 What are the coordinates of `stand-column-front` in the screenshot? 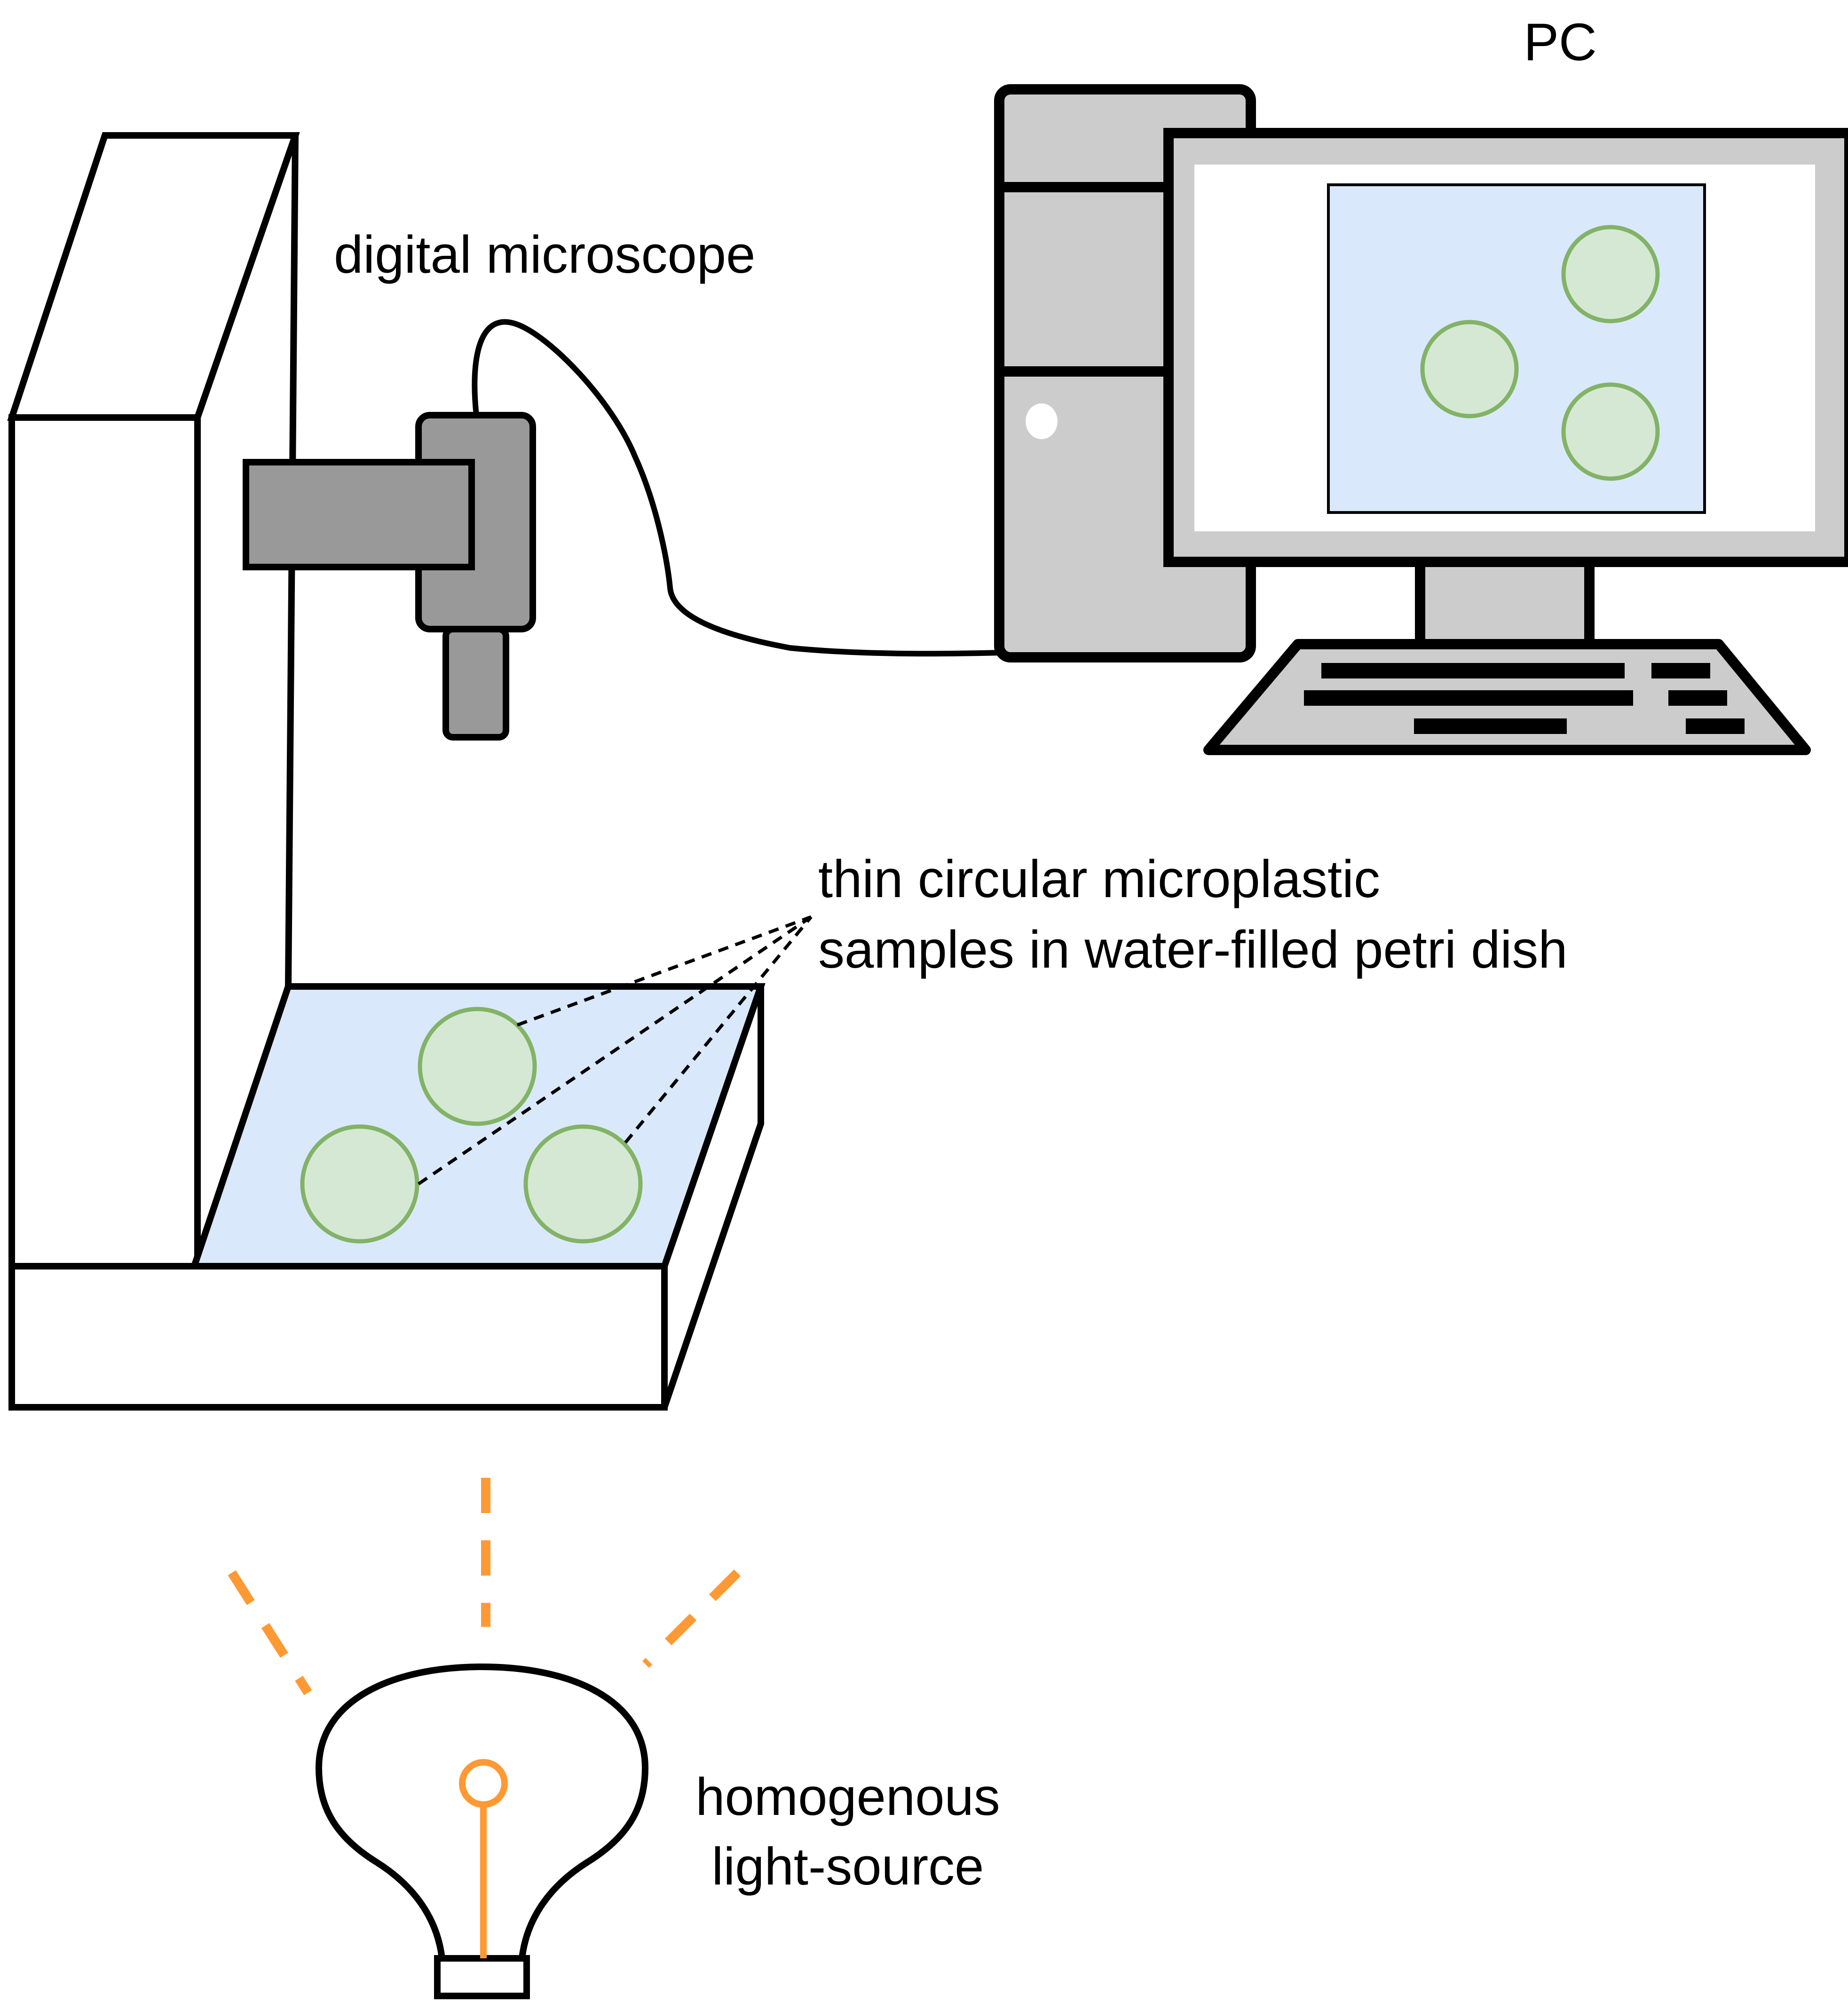 It's located at (104, 842).